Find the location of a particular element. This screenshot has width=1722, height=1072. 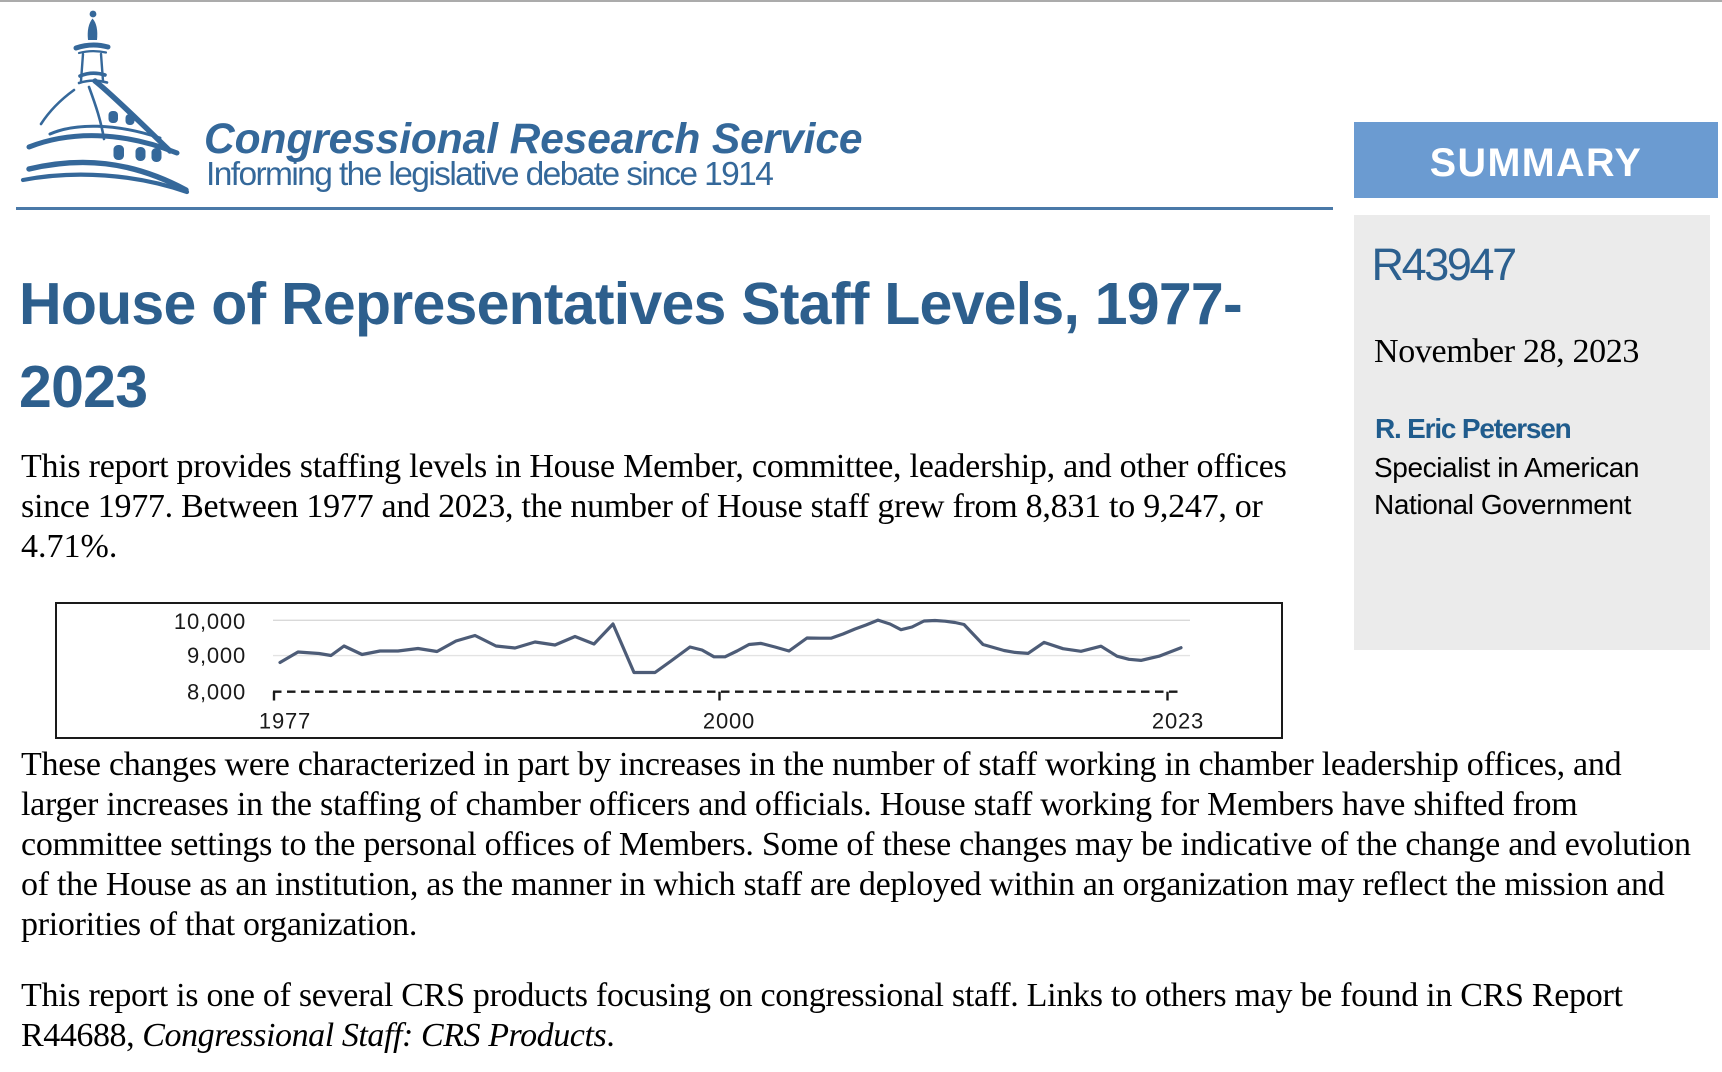

svg-text: 2000 is located at coordinates (729, 721).